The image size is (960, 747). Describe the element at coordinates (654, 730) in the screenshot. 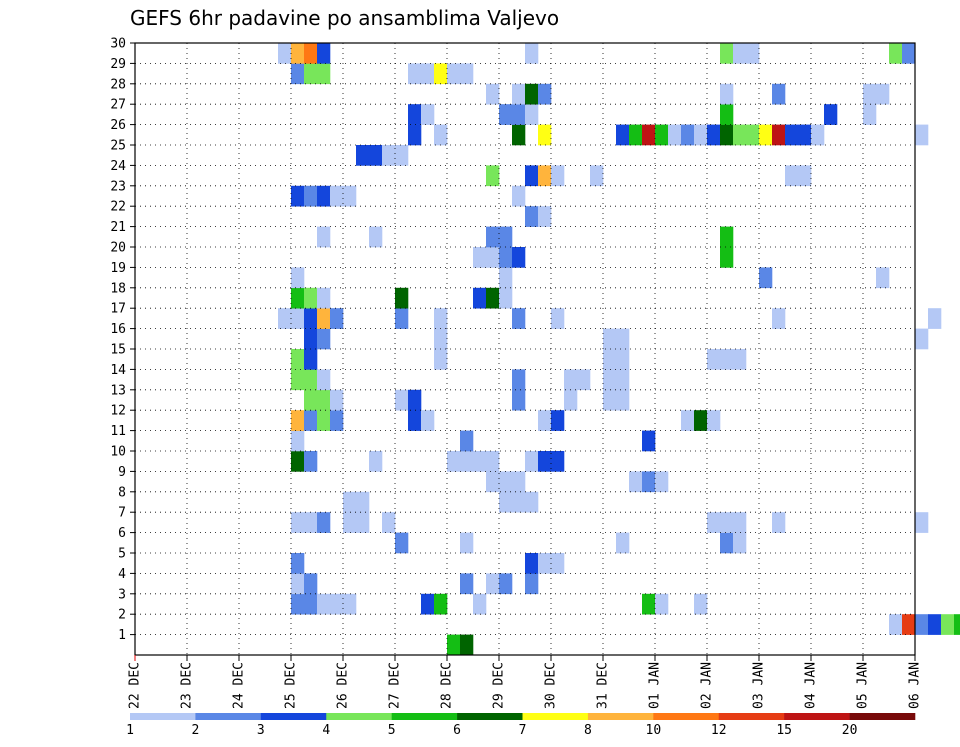

I see `legend-label: 10` at that location.